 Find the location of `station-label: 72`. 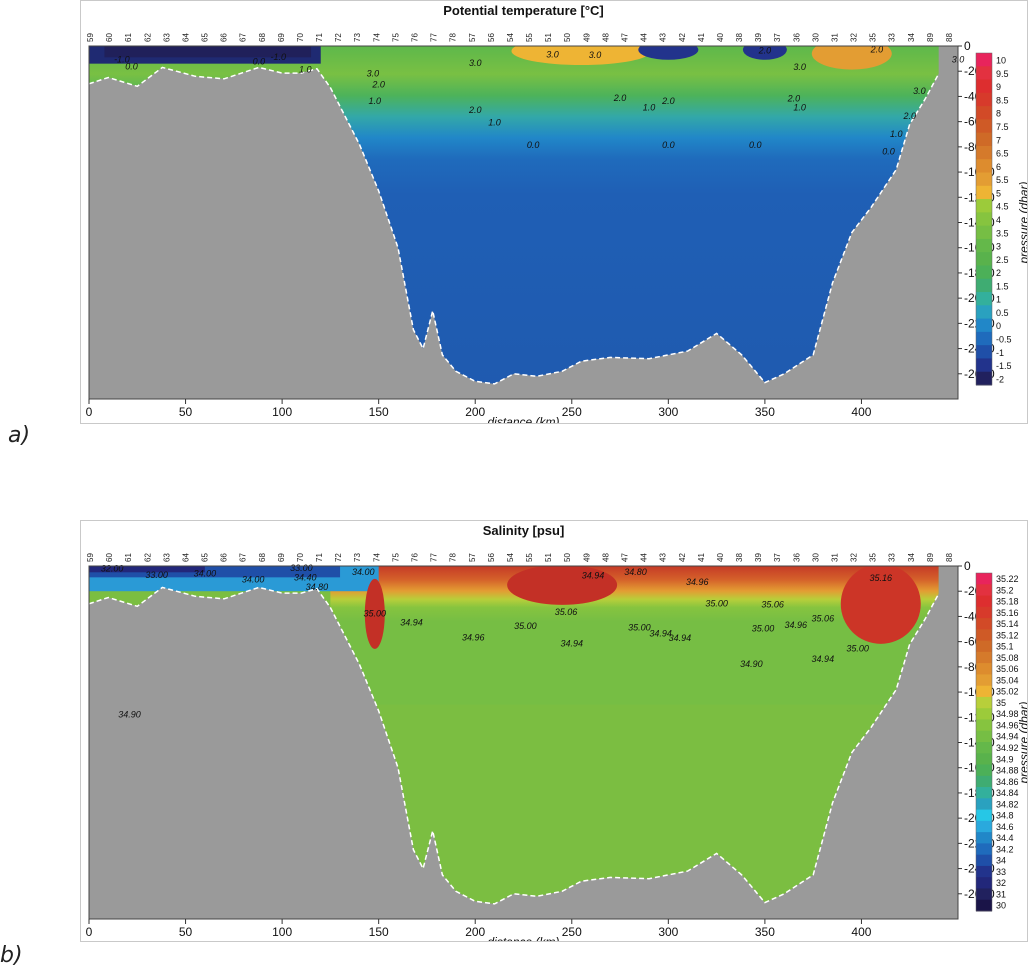

station-label: 72 is located at coordinates (338, 37).